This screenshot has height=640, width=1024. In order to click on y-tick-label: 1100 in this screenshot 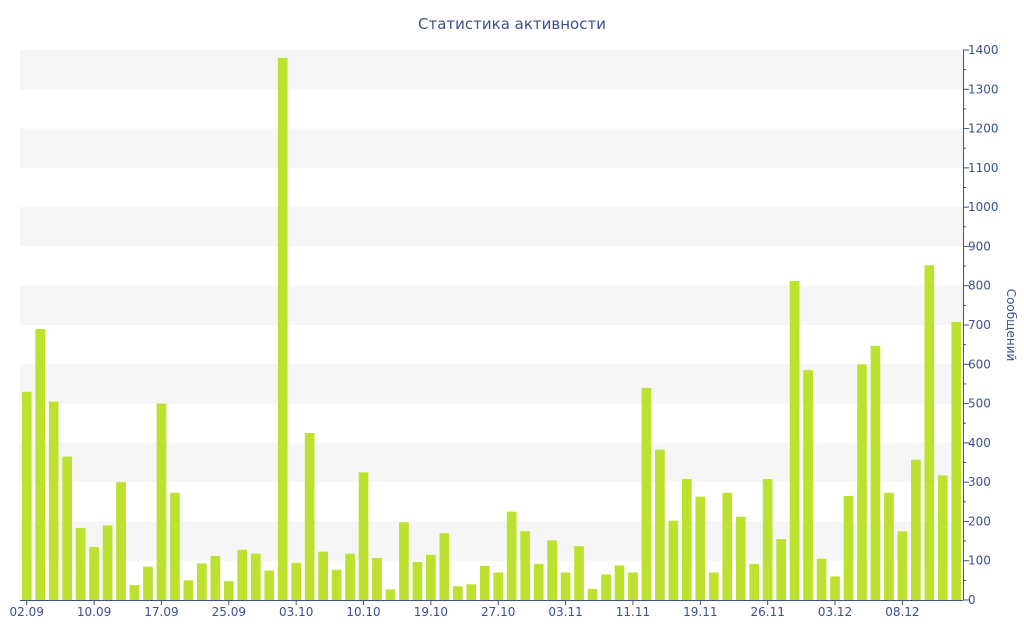, I will do `click(983, 168)`.